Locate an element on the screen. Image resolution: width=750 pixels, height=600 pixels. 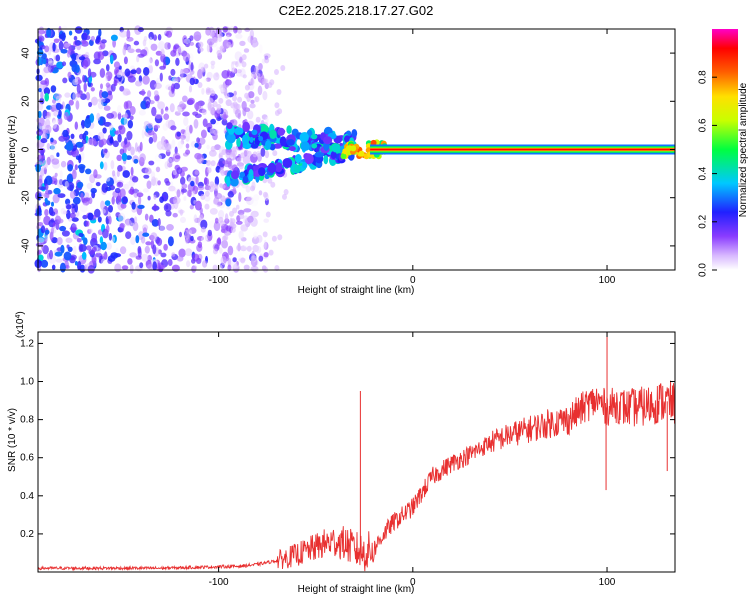
colorbar-ticks: 0.0 0.2 0.4 0.6 0.8 is located at coordinates (707, 173).